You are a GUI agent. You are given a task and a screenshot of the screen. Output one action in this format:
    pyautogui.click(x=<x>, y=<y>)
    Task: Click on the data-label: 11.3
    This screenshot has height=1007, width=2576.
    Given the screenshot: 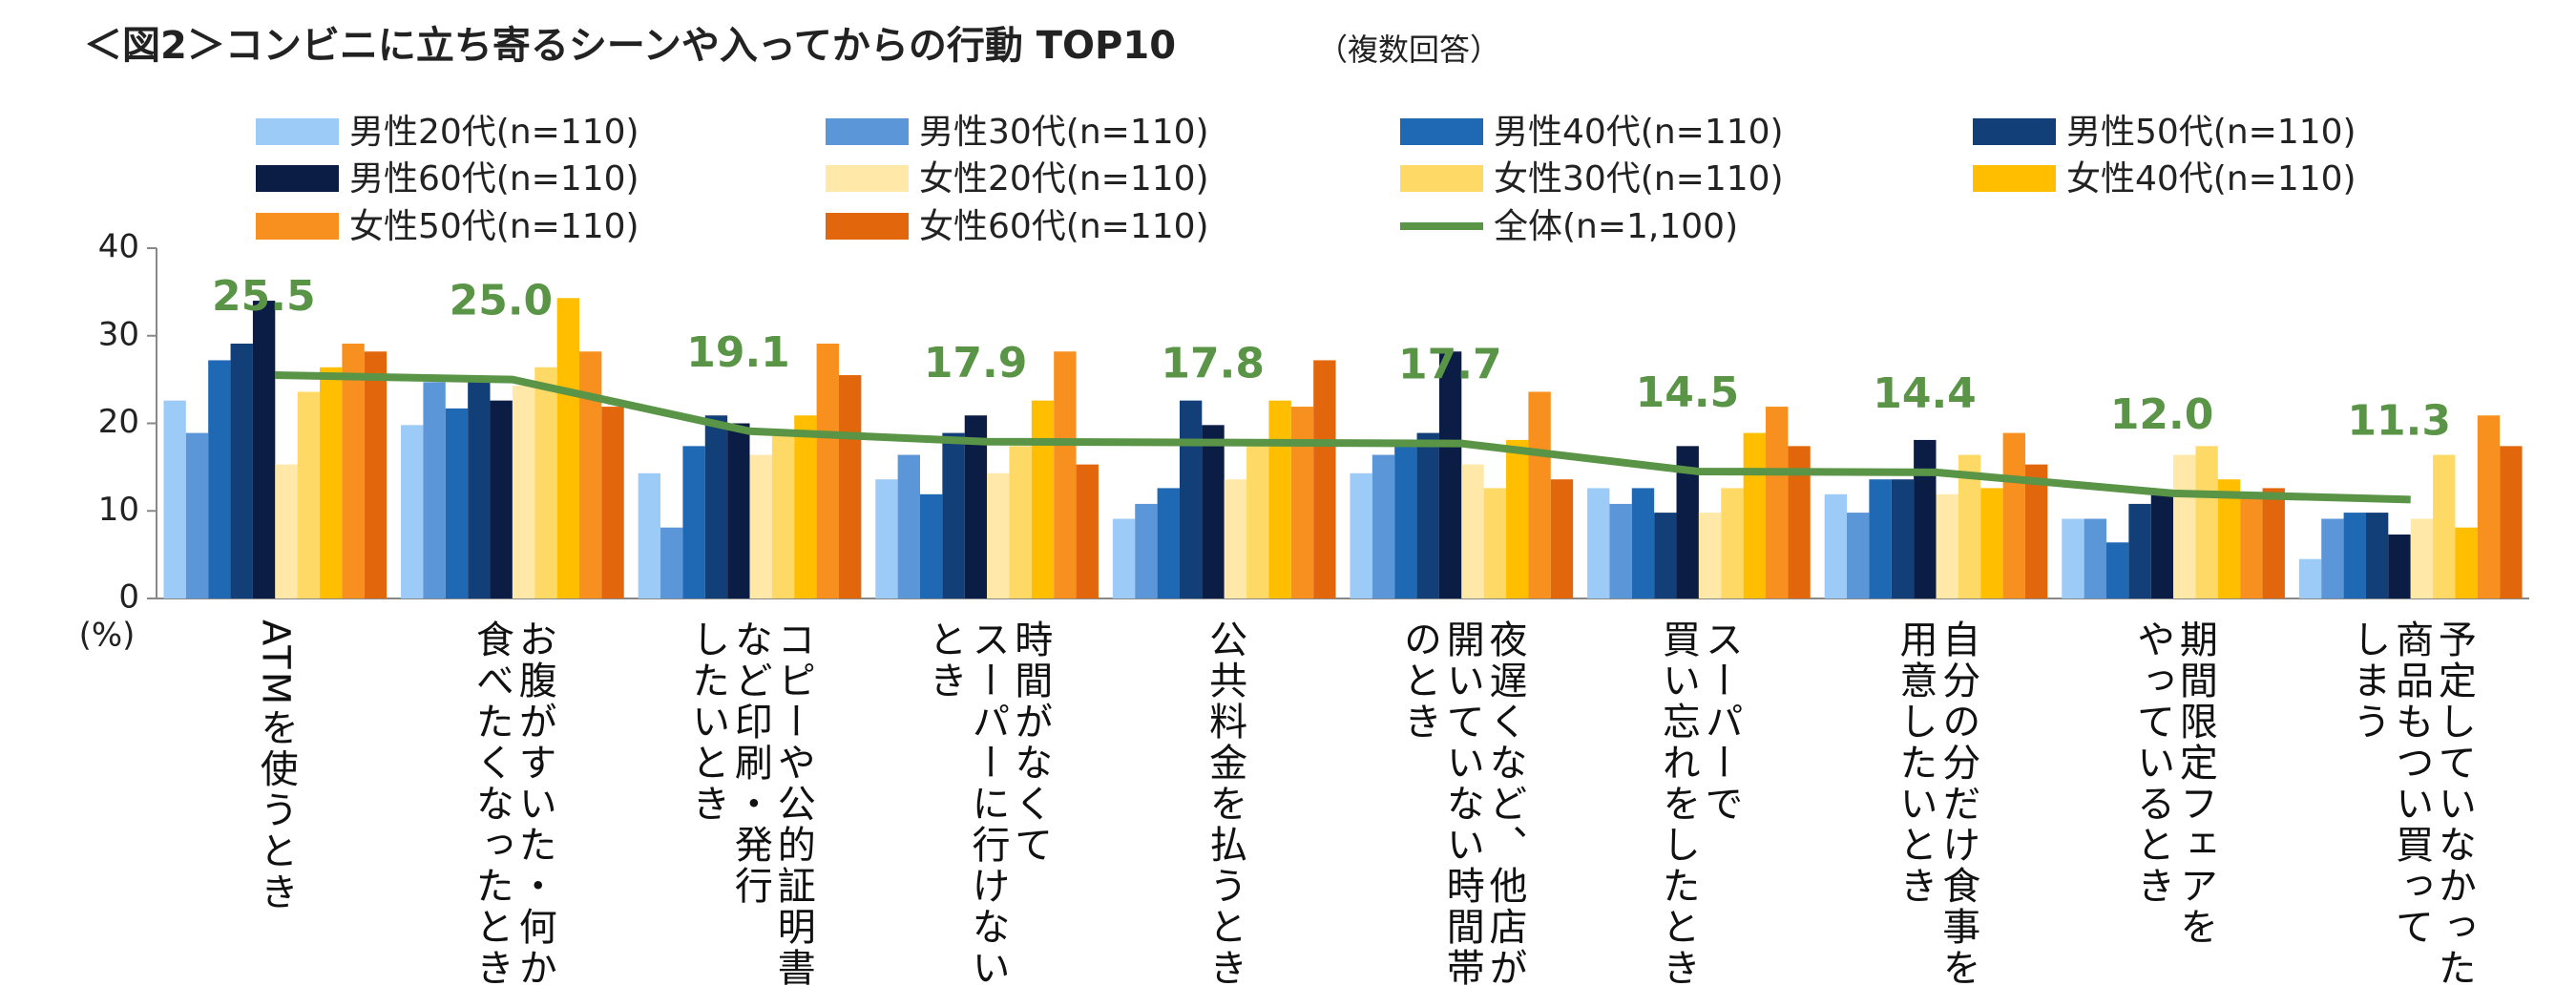 What is the action you would take?
    pyautogui.click(x=2399, y=421)
    